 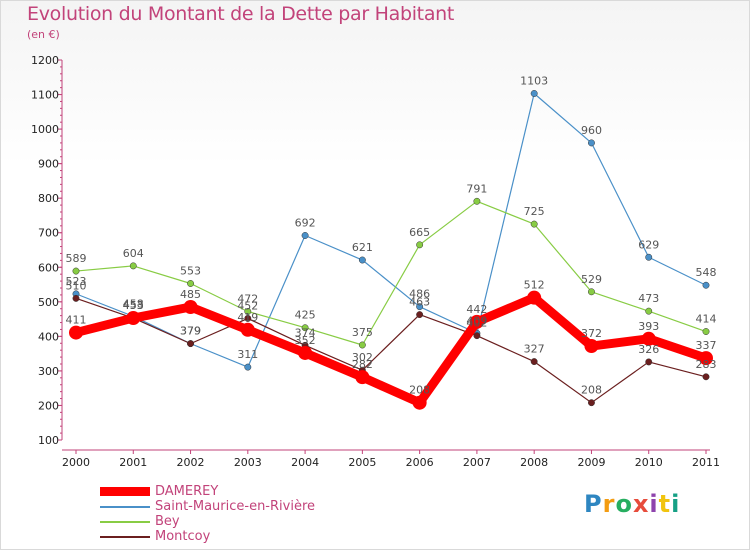 What do you see at coordinates (676, 504) in the screenshot?
I see `logo-letter: i` at bounding box center [676, 504].